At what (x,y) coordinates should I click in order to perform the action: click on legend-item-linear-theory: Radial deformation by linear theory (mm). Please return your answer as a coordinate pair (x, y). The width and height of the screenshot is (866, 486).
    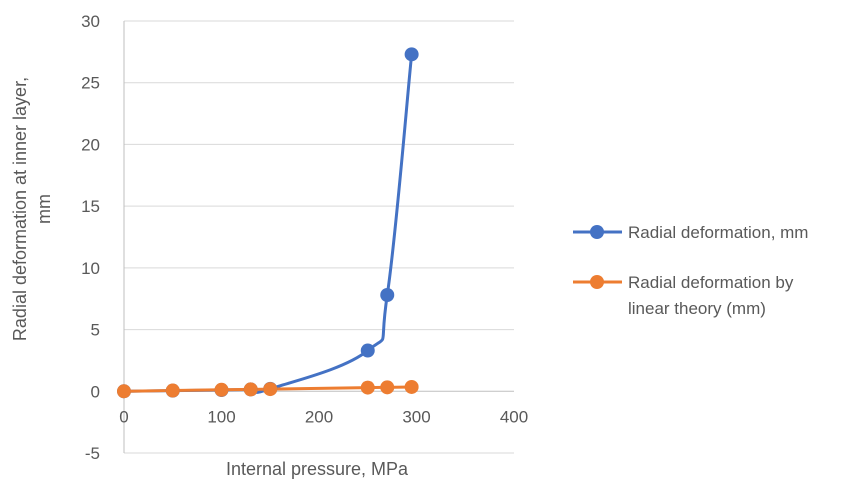
    Looking at the image, I should click on (683, 295).